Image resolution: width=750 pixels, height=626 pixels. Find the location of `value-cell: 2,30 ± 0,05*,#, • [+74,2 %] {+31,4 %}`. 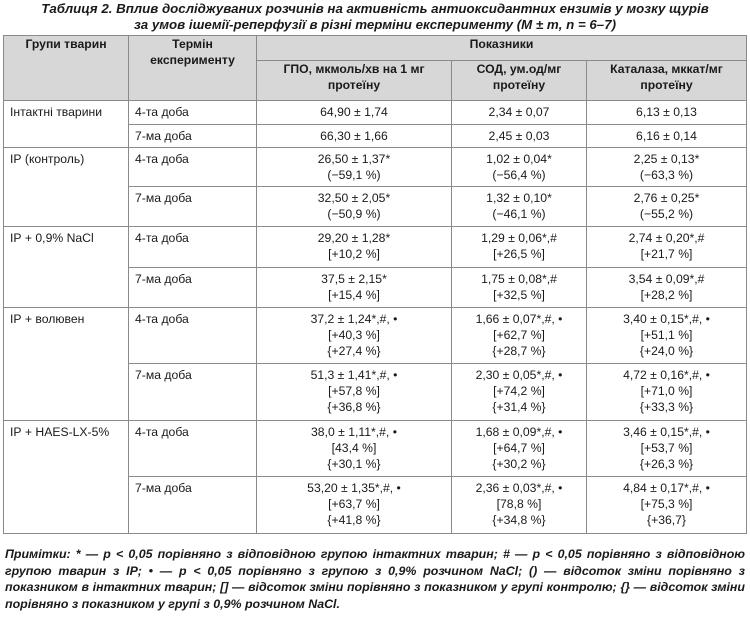

value-cell: 2,30 ± 0,05*,#, • [+74,2 %] {+31,4 %} is located at coordinates (519, 392).